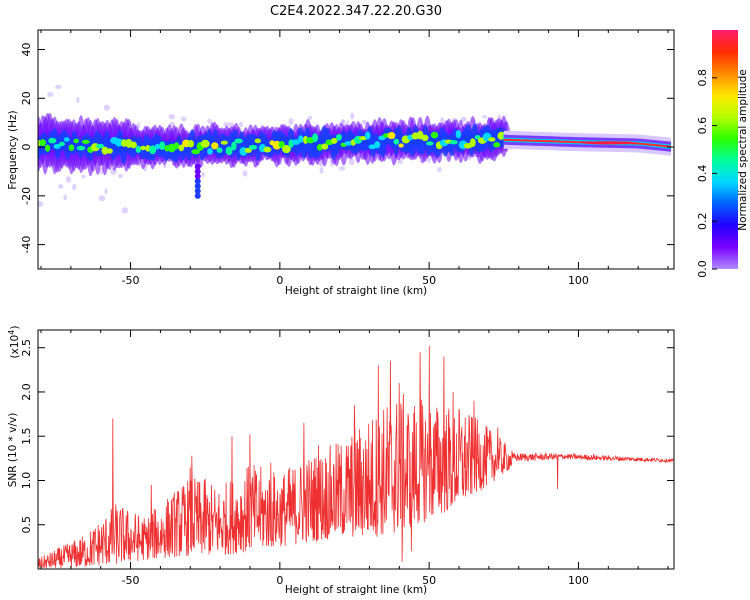 The image size is (750, 600). Describe the element at coordinates (356, 291) in the screenshot. I see `spectrogram-xlabel: Height of straight line (km)` at that location.